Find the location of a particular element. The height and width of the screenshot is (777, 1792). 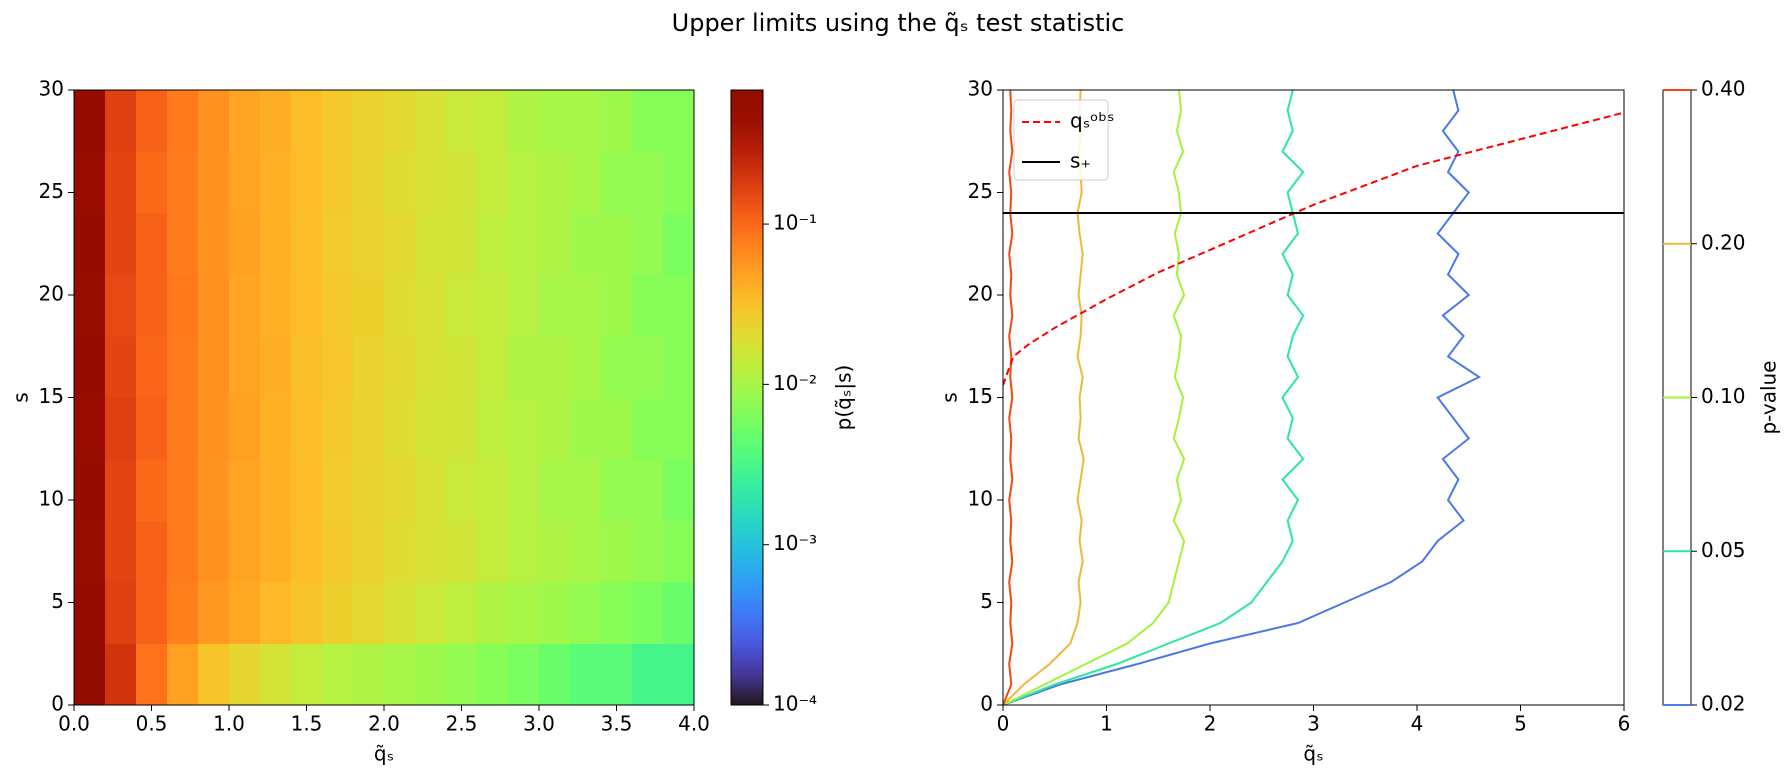

y-tick-label: 0 is located at coordinates (57, 704).